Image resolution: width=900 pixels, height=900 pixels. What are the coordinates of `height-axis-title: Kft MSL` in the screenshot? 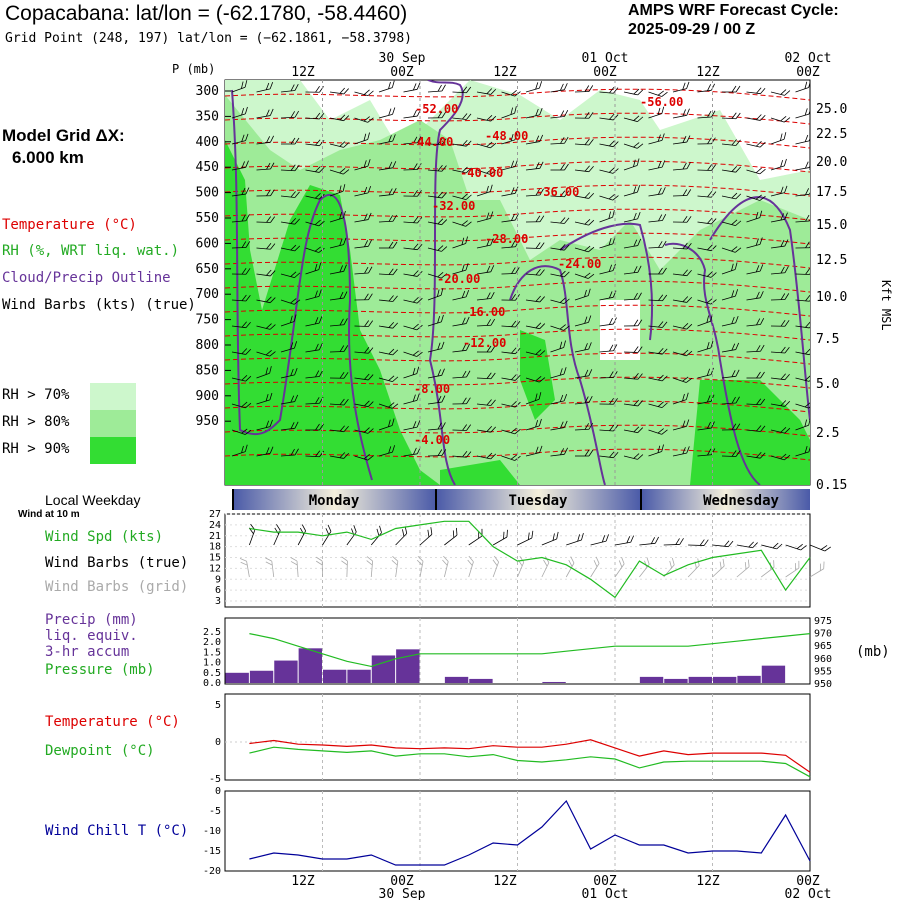 It's located at (886, 305).